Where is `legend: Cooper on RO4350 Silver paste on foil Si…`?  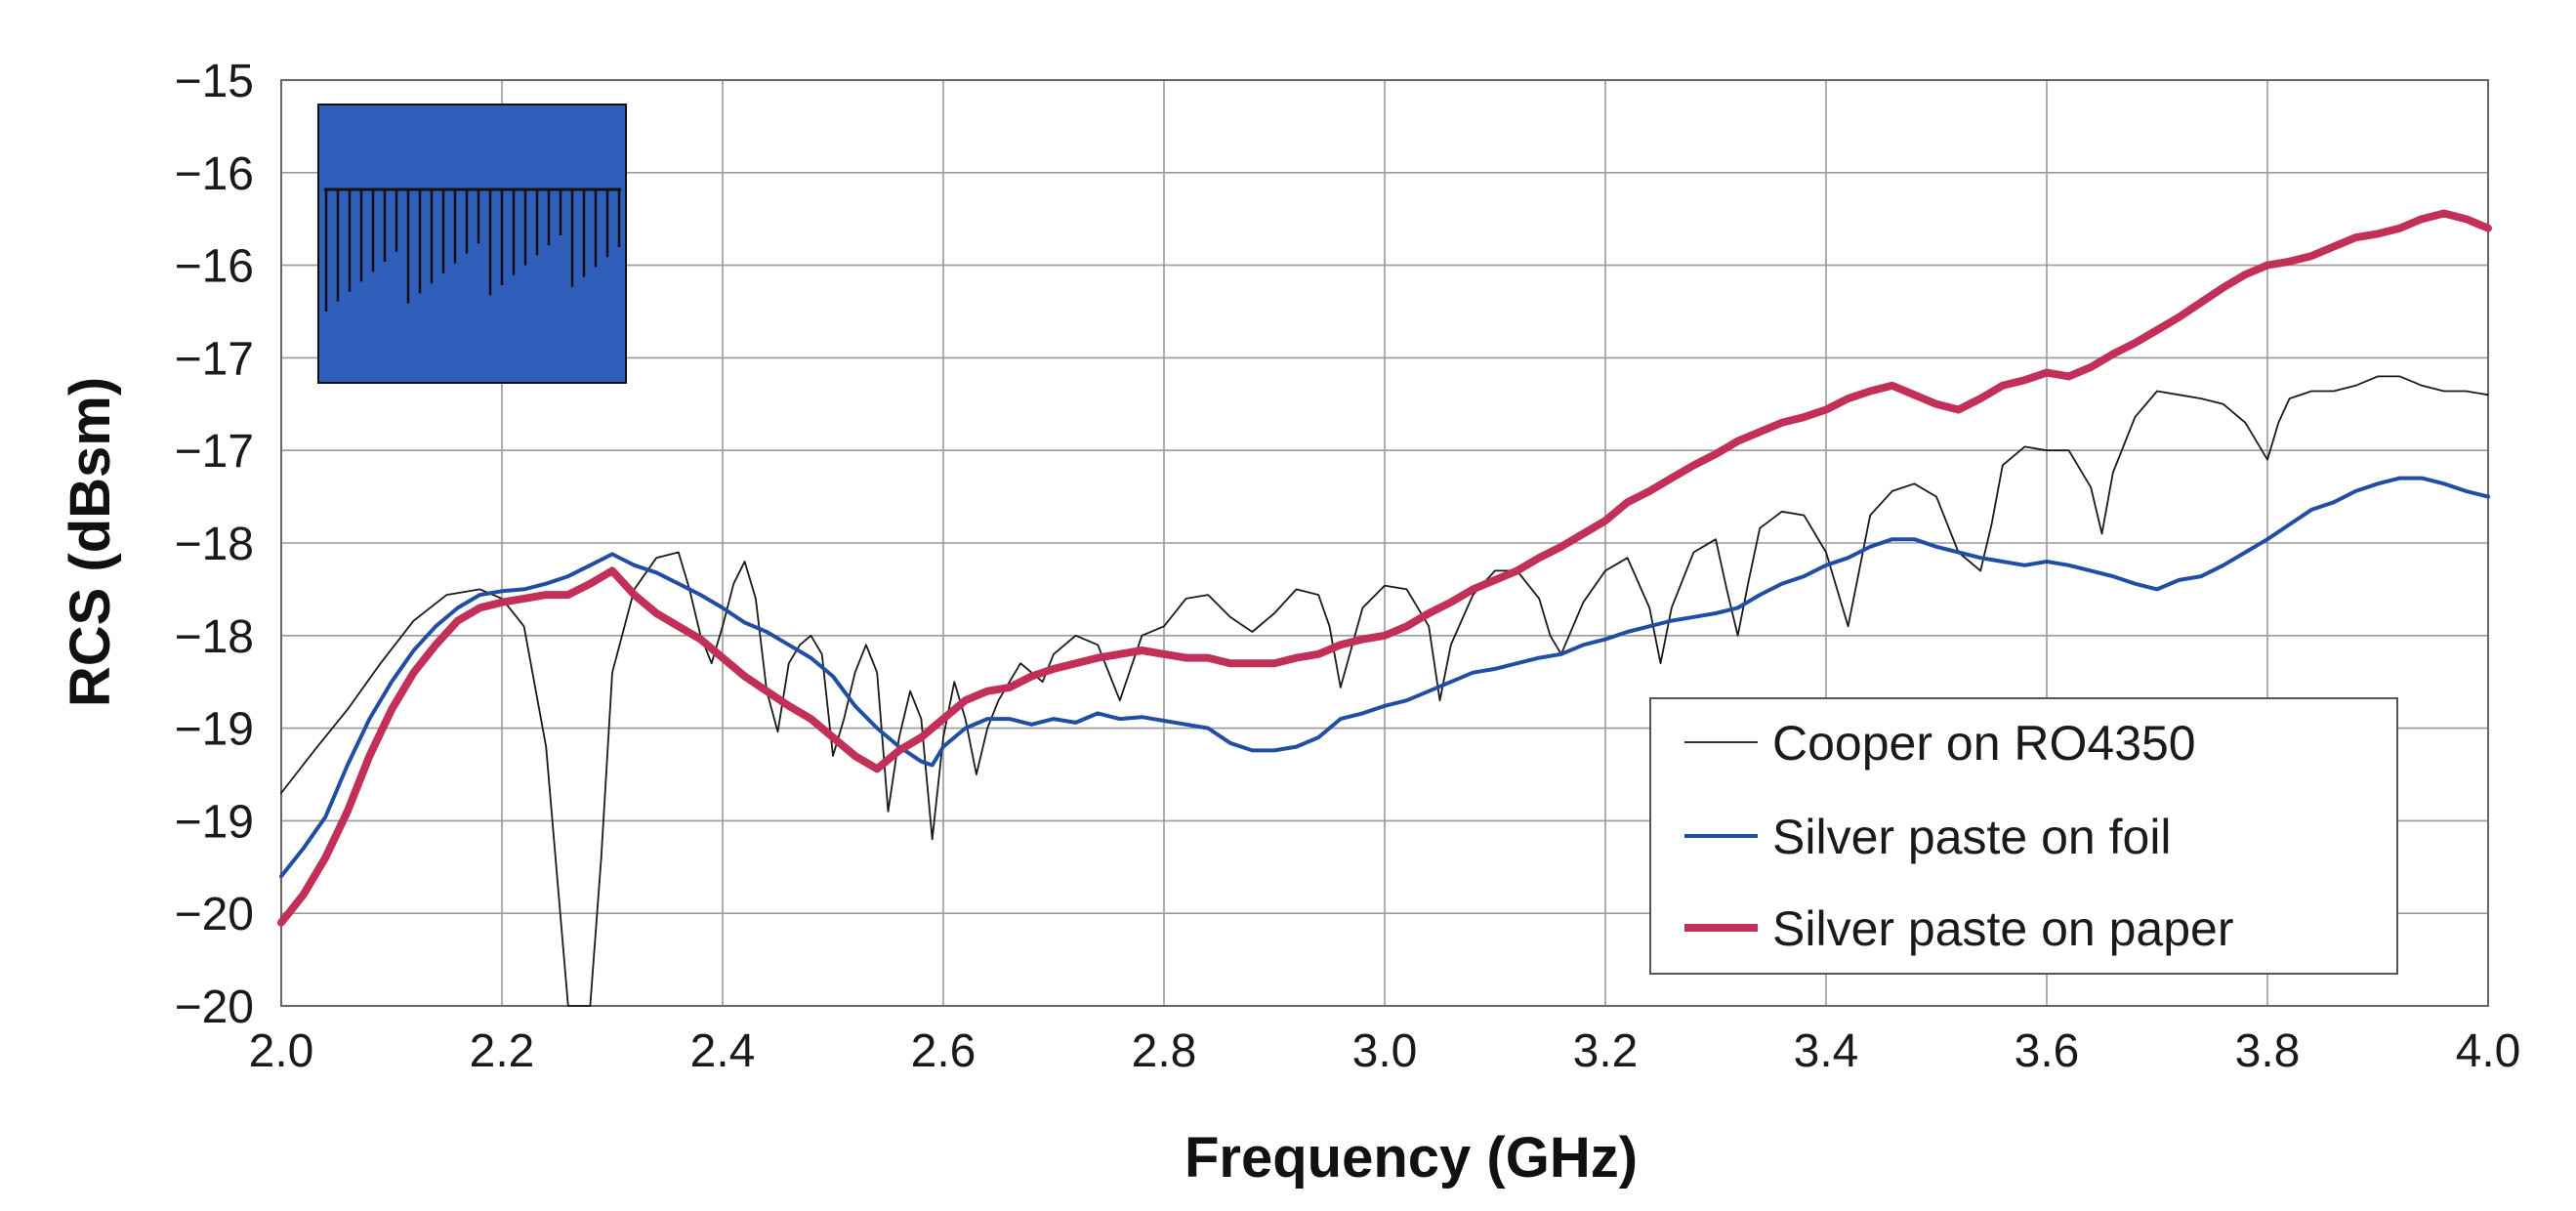
legend: Cooper on RO4350 Silver paste on foil Si… is located at coordinates (2023, 836).